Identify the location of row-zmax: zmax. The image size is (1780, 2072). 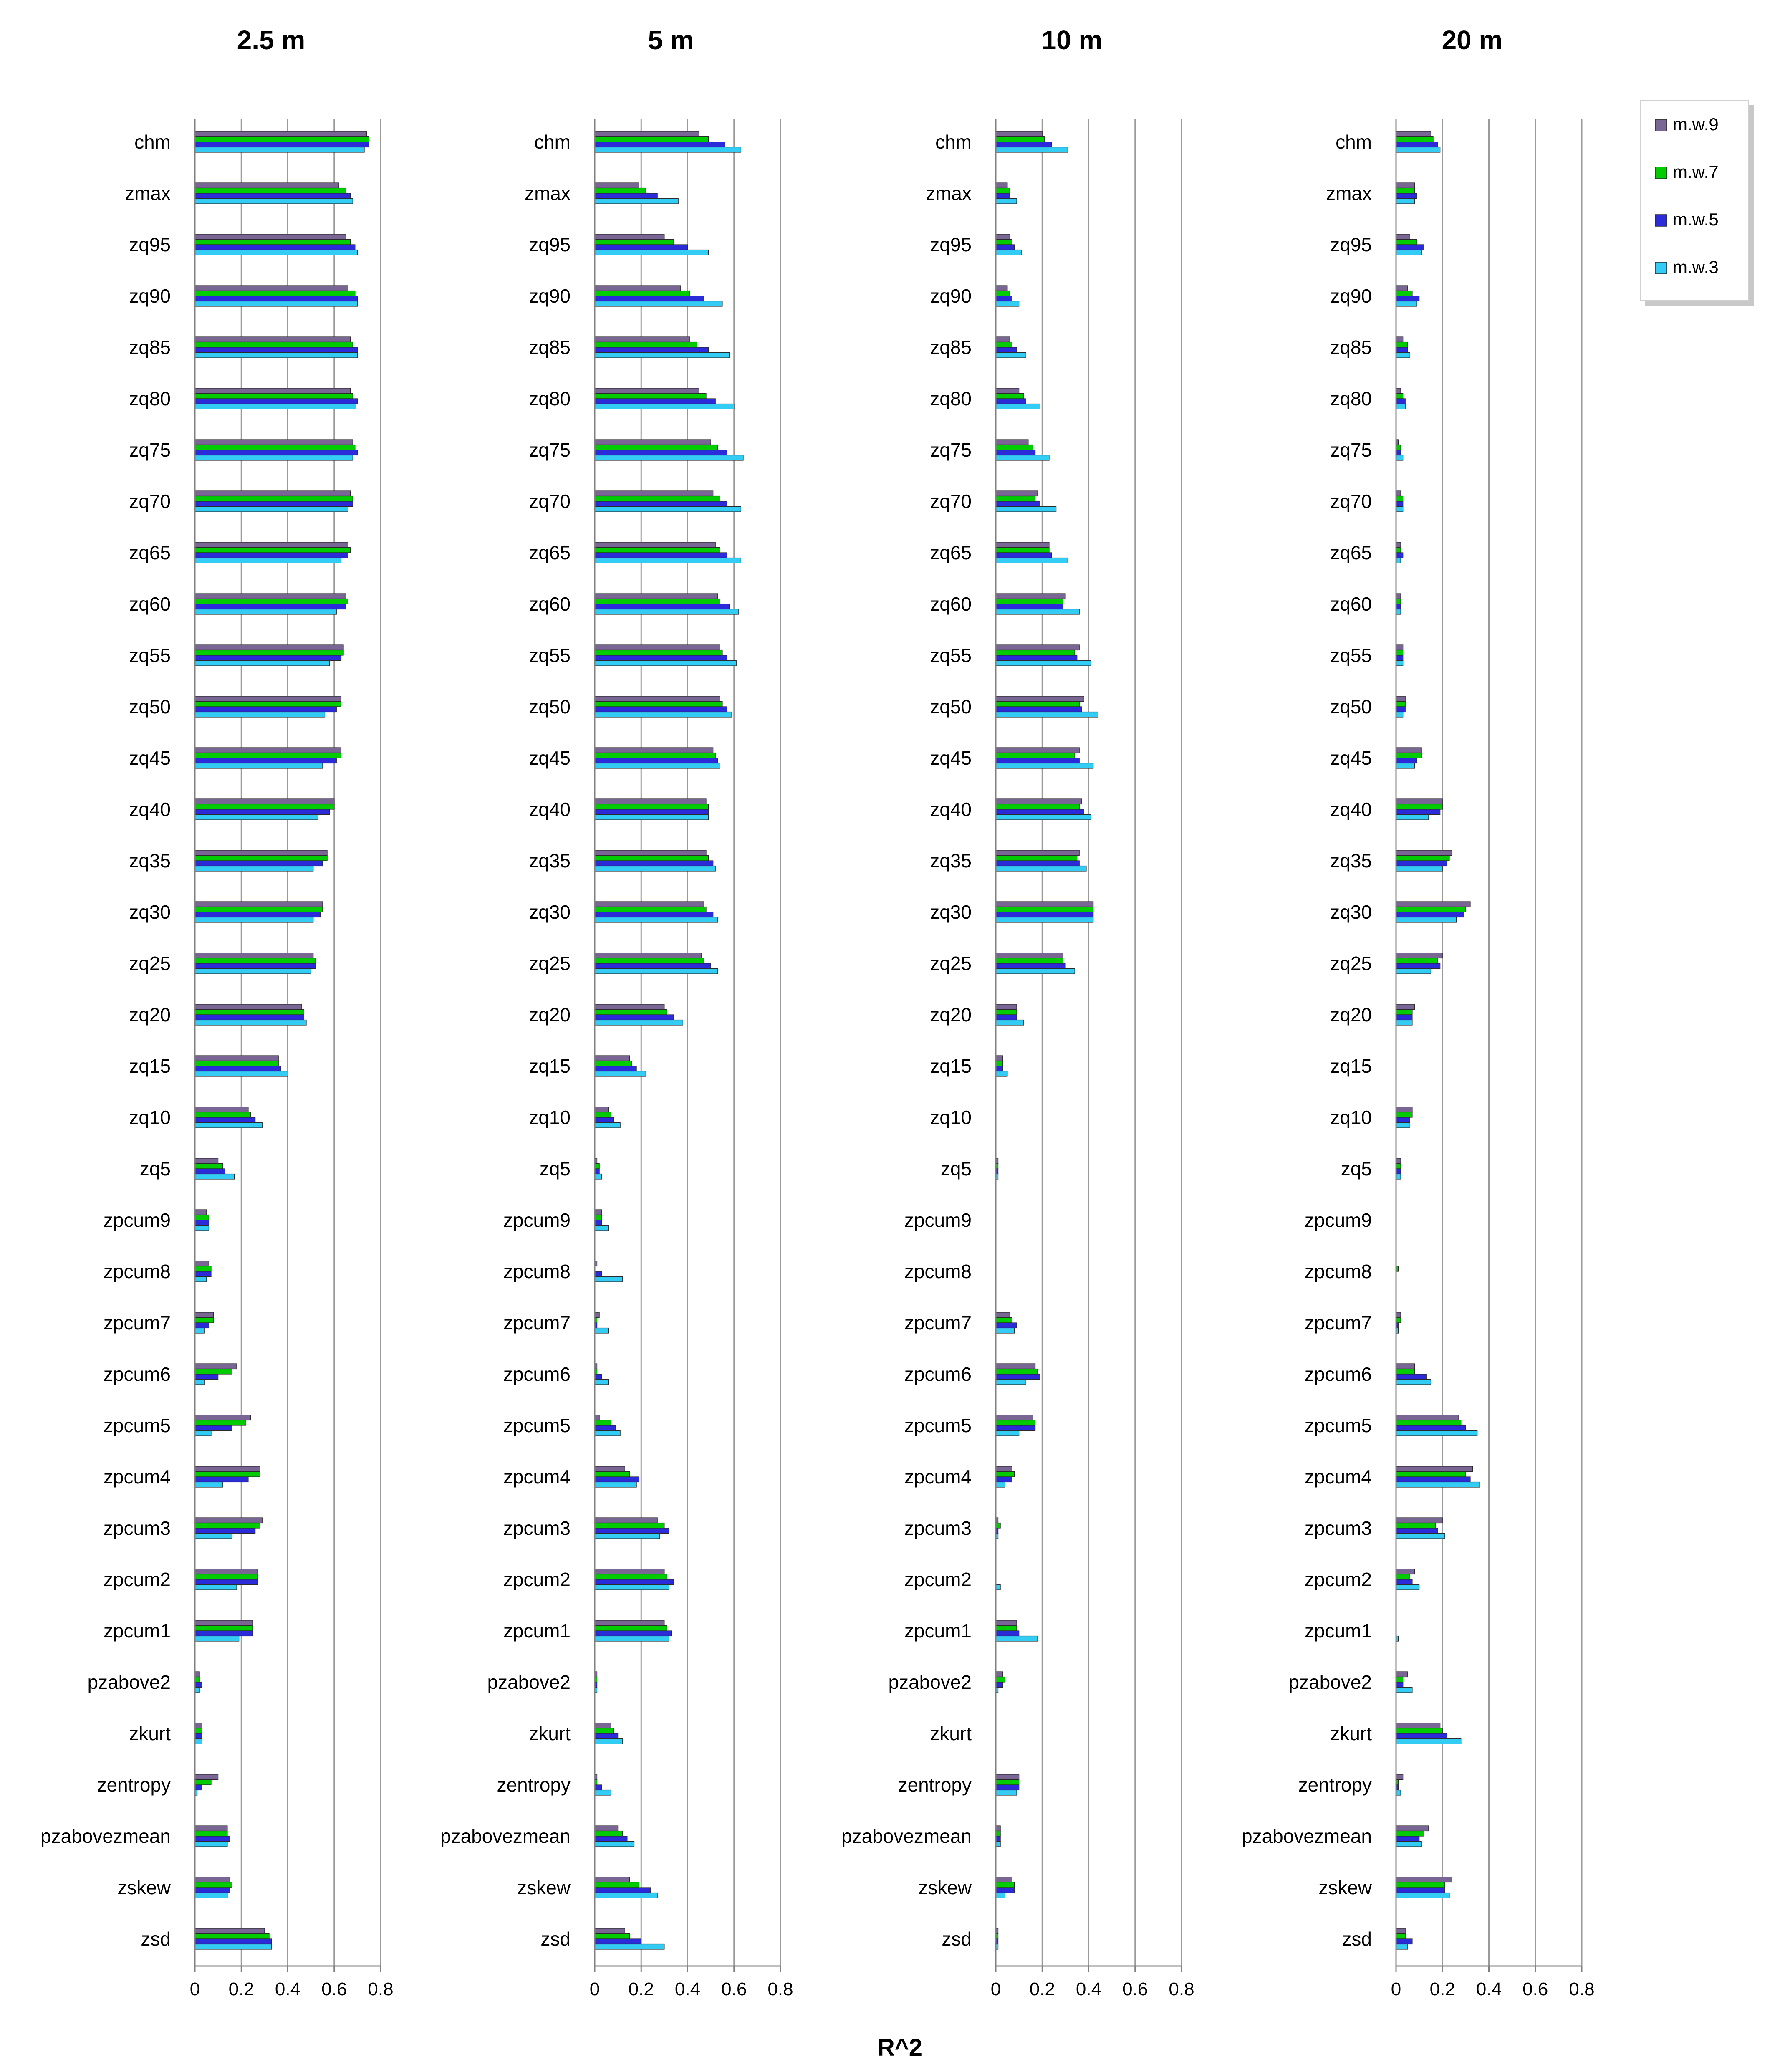
(972, 193).